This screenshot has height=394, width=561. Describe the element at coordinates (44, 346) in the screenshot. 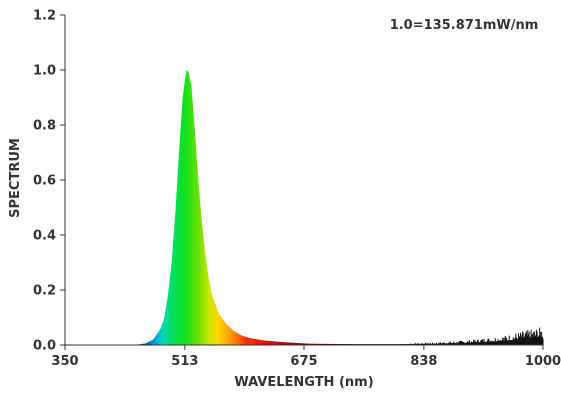

I see `y-tick-label: 0.0` at that location.